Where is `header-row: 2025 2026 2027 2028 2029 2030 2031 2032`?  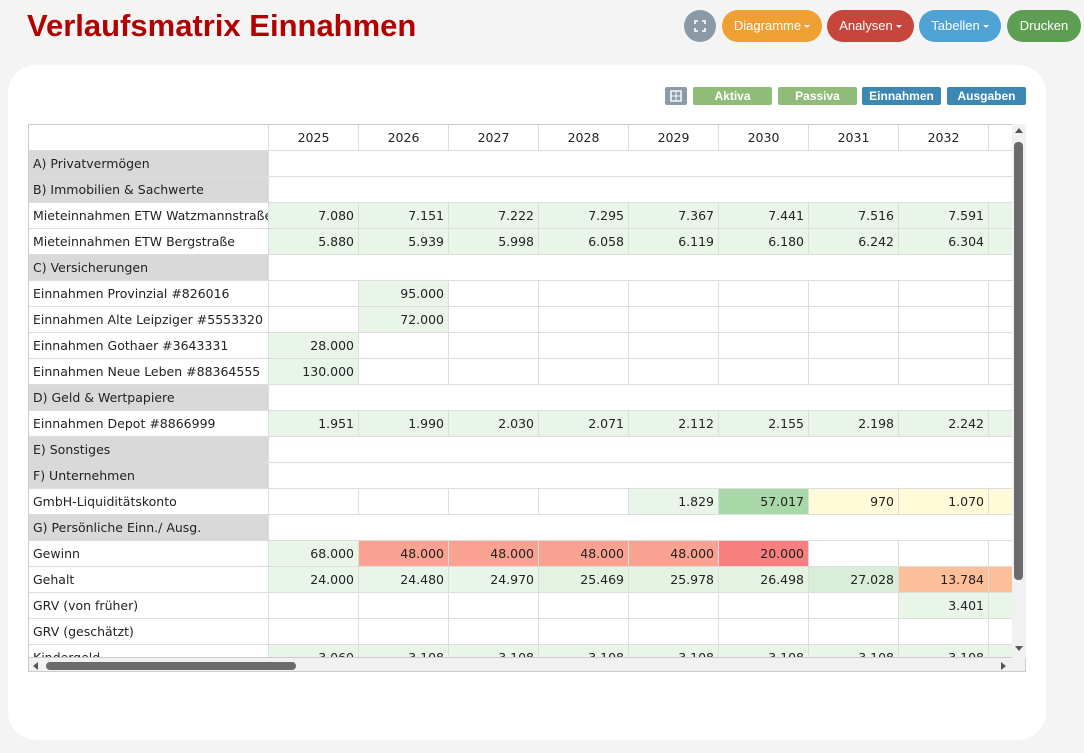
header-row: 2025 2026 2027 2028 2029 2030 2031 2032 is located at coordinates (520, 138).